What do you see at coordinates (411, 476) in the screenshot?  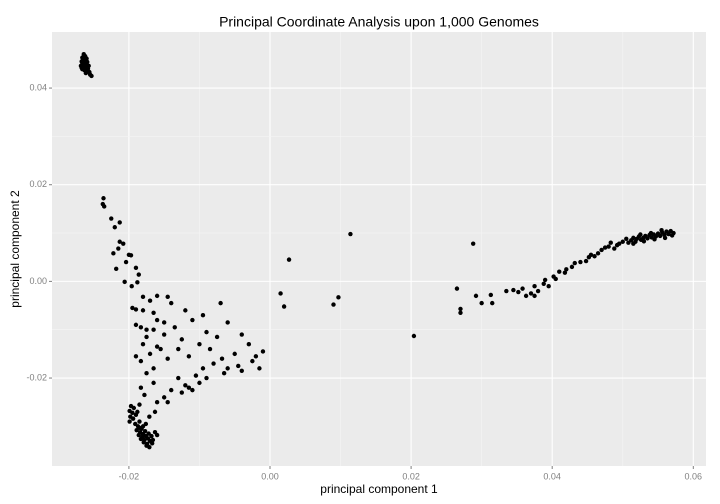 I see `x-tick-label: 0.02` at bounding box center [411, 476].